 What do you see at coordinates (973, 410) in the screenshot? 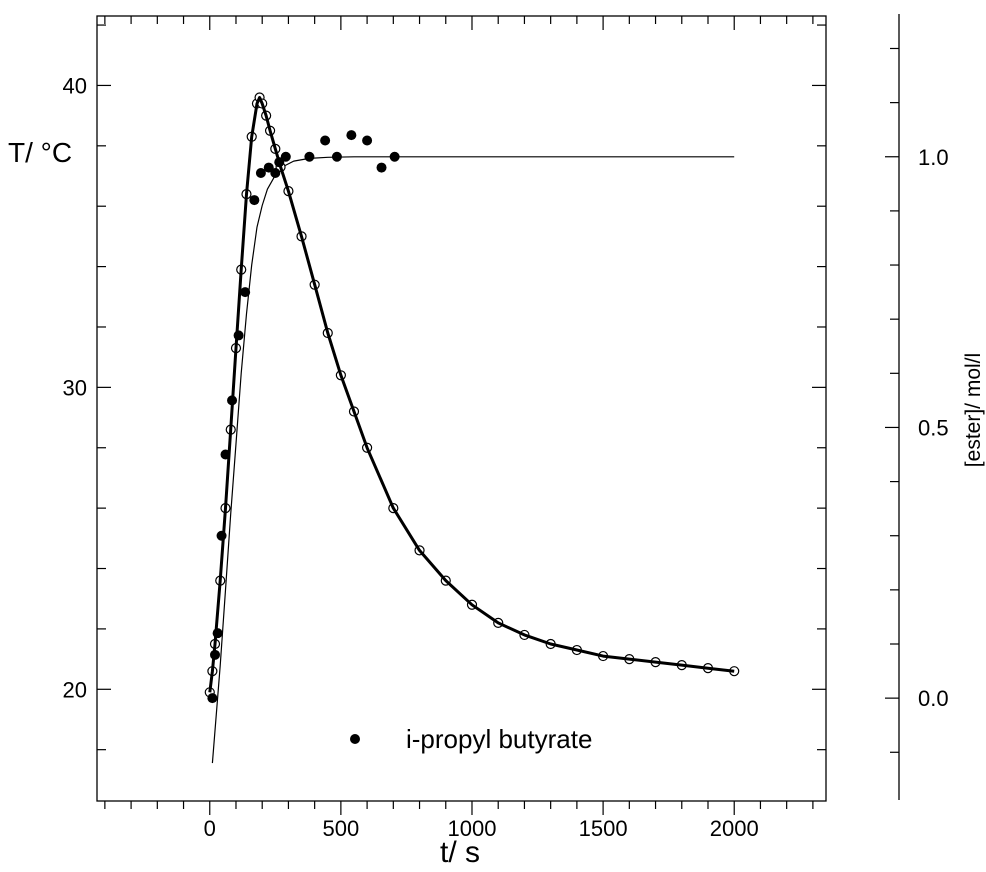
I see `y-axis-right-title: [ester]/ mol/l` at bounding box center [973, 410].